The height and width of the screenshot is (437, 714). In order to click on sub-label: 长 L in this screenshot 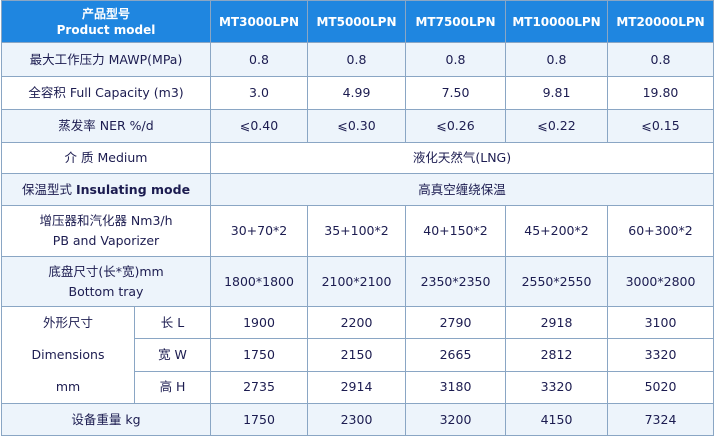, I will do `click(172, 322)`.